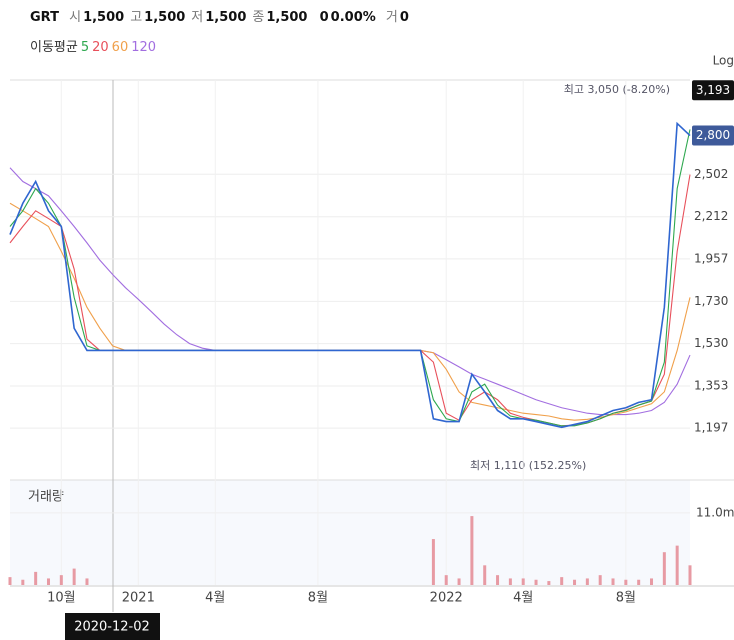 Image resolution: width=734 pixels, height=640 pixels. I want to click on x-tick-label: 10월, so click(61, 598).